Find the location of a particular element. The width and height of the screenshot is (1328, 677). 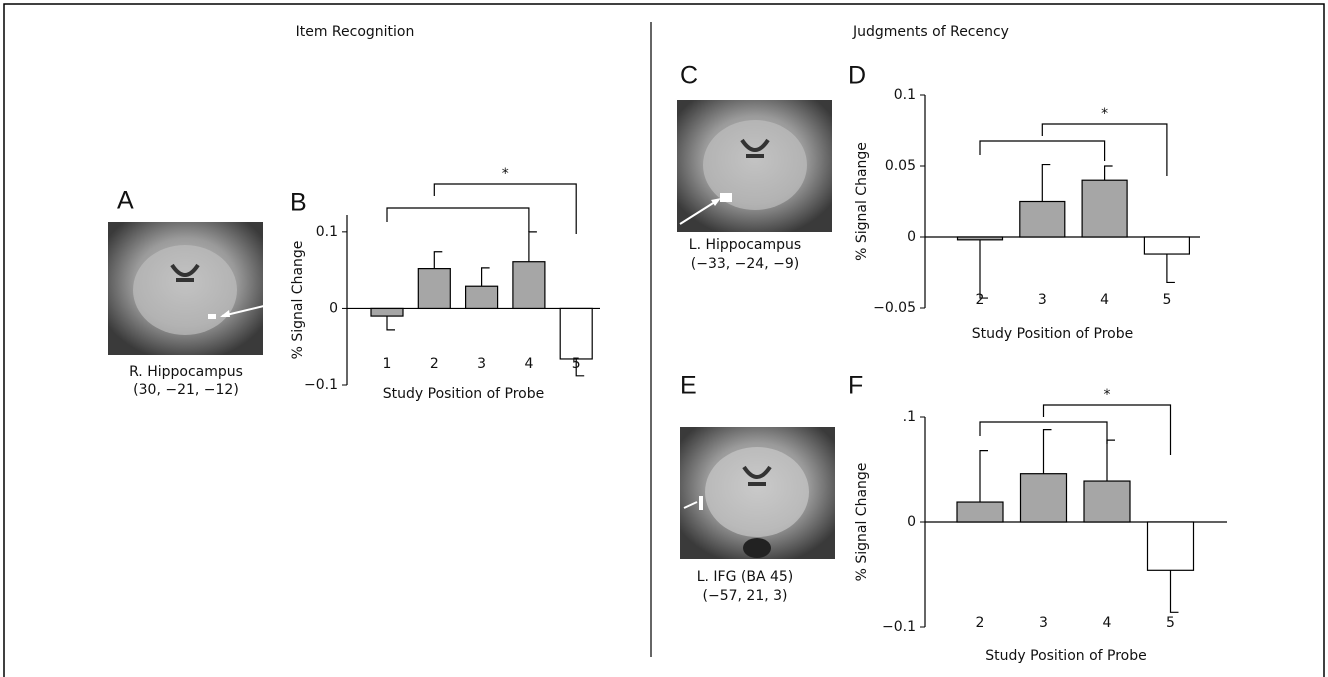

image-caption: R. Hippocampus is located at coordinates (186, 372).